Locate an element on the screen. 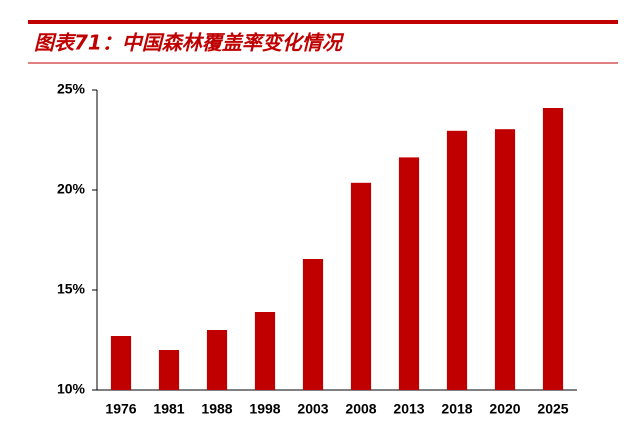 The height and width of the screenshot is (436, 640). y-tick-label: 10% is located at coordinates (71, 389).